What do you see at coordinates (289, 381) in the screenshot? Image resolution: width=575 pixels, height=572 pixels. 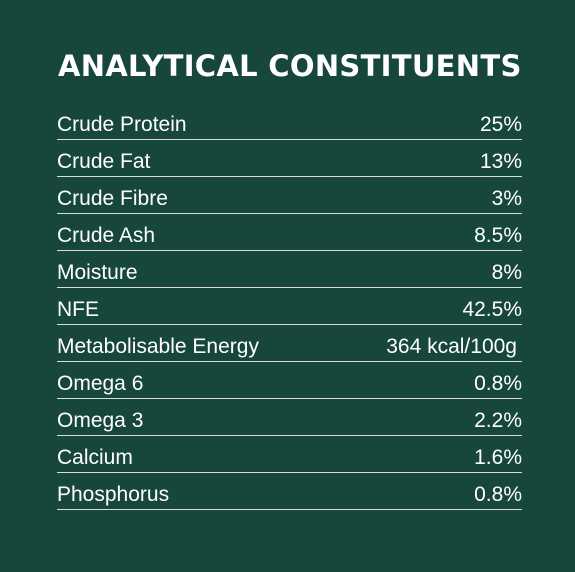 I see `table-row: Omega 6 0.8%` at bounding box center [289, 381].